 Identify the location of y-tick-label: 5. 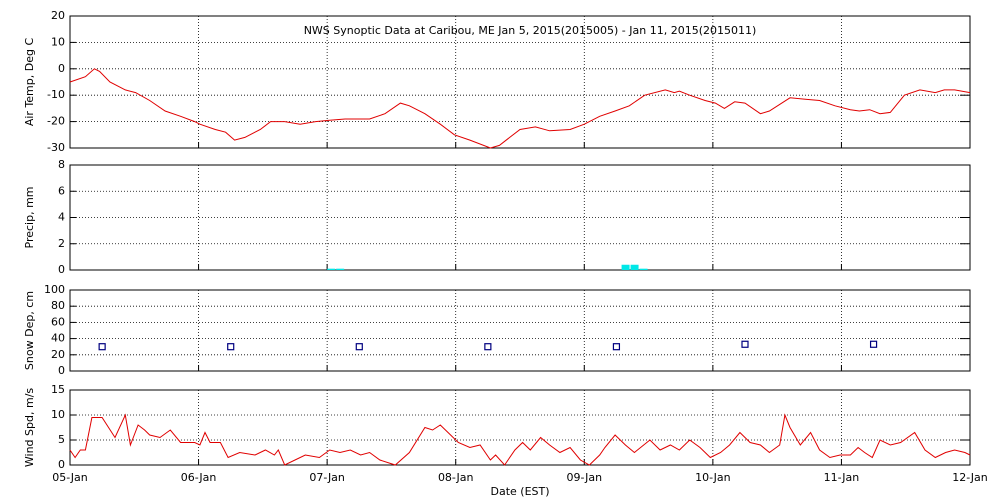
(61, 439).